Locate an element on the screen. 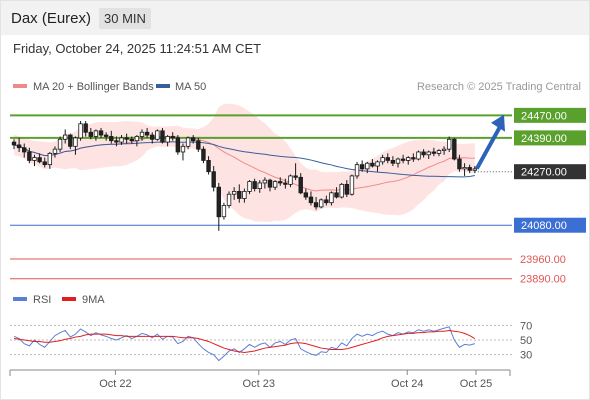 The width and height of the screenshot is (590, 400). credit-text: Research © 2025 Trading Central is located at coordinates (499, 87).